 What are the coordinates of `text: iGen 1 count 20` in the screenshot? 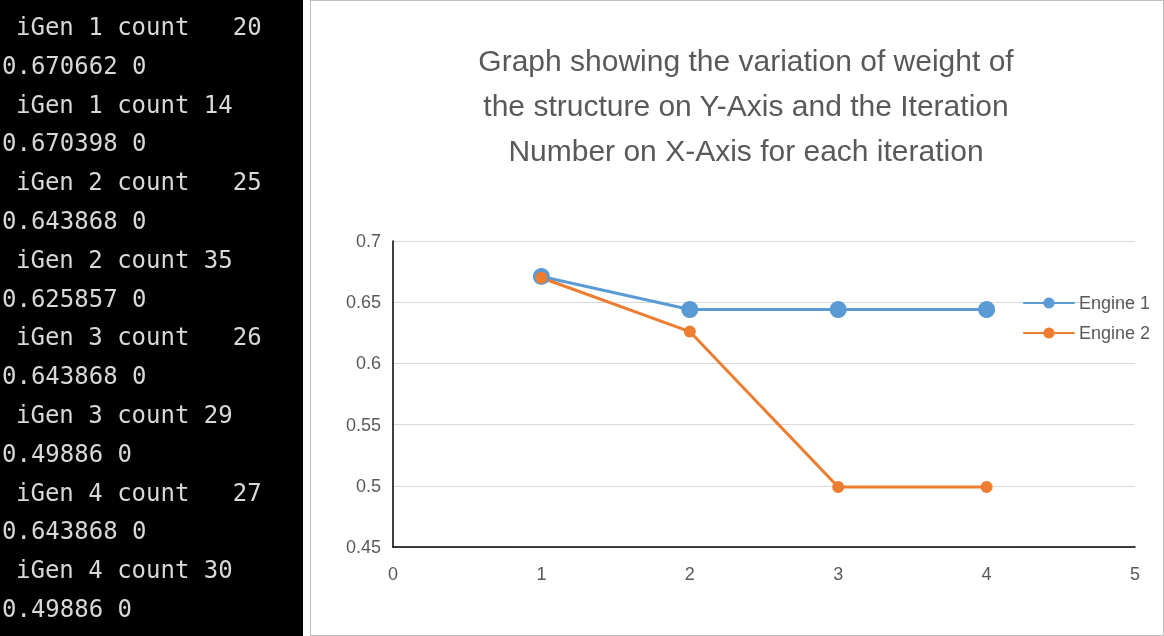 It's located at (139, 27).